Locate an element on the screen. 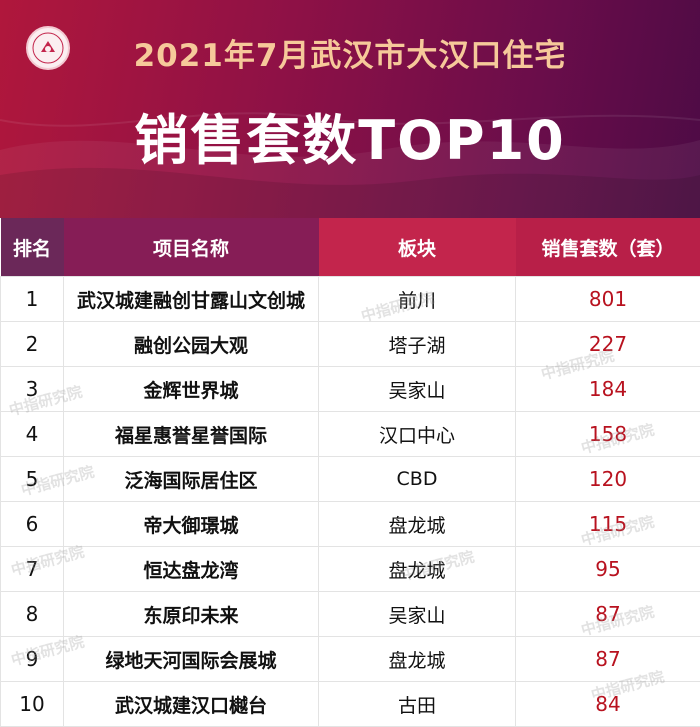 The image size is (700, 727). table-row: 5 泛海国际居住区 CBD 120 is located at coordinates (350, 479).